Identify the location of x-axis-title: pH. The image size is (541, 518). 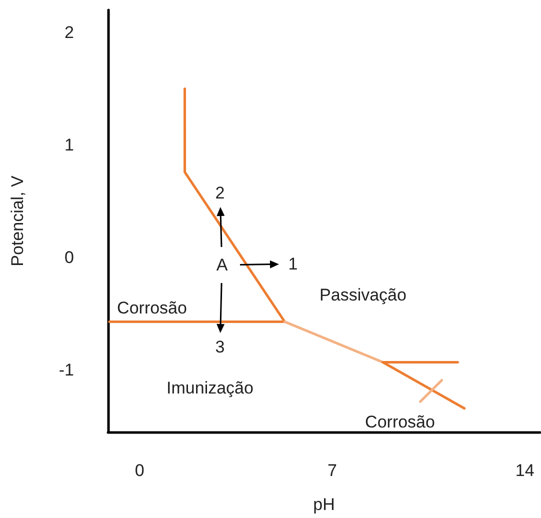
(324, 504).